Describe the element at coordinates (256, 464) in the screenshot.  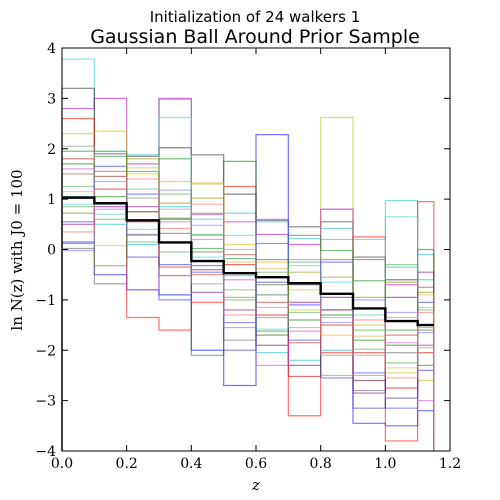
I see `x-tick-label: 0.6` at that location.